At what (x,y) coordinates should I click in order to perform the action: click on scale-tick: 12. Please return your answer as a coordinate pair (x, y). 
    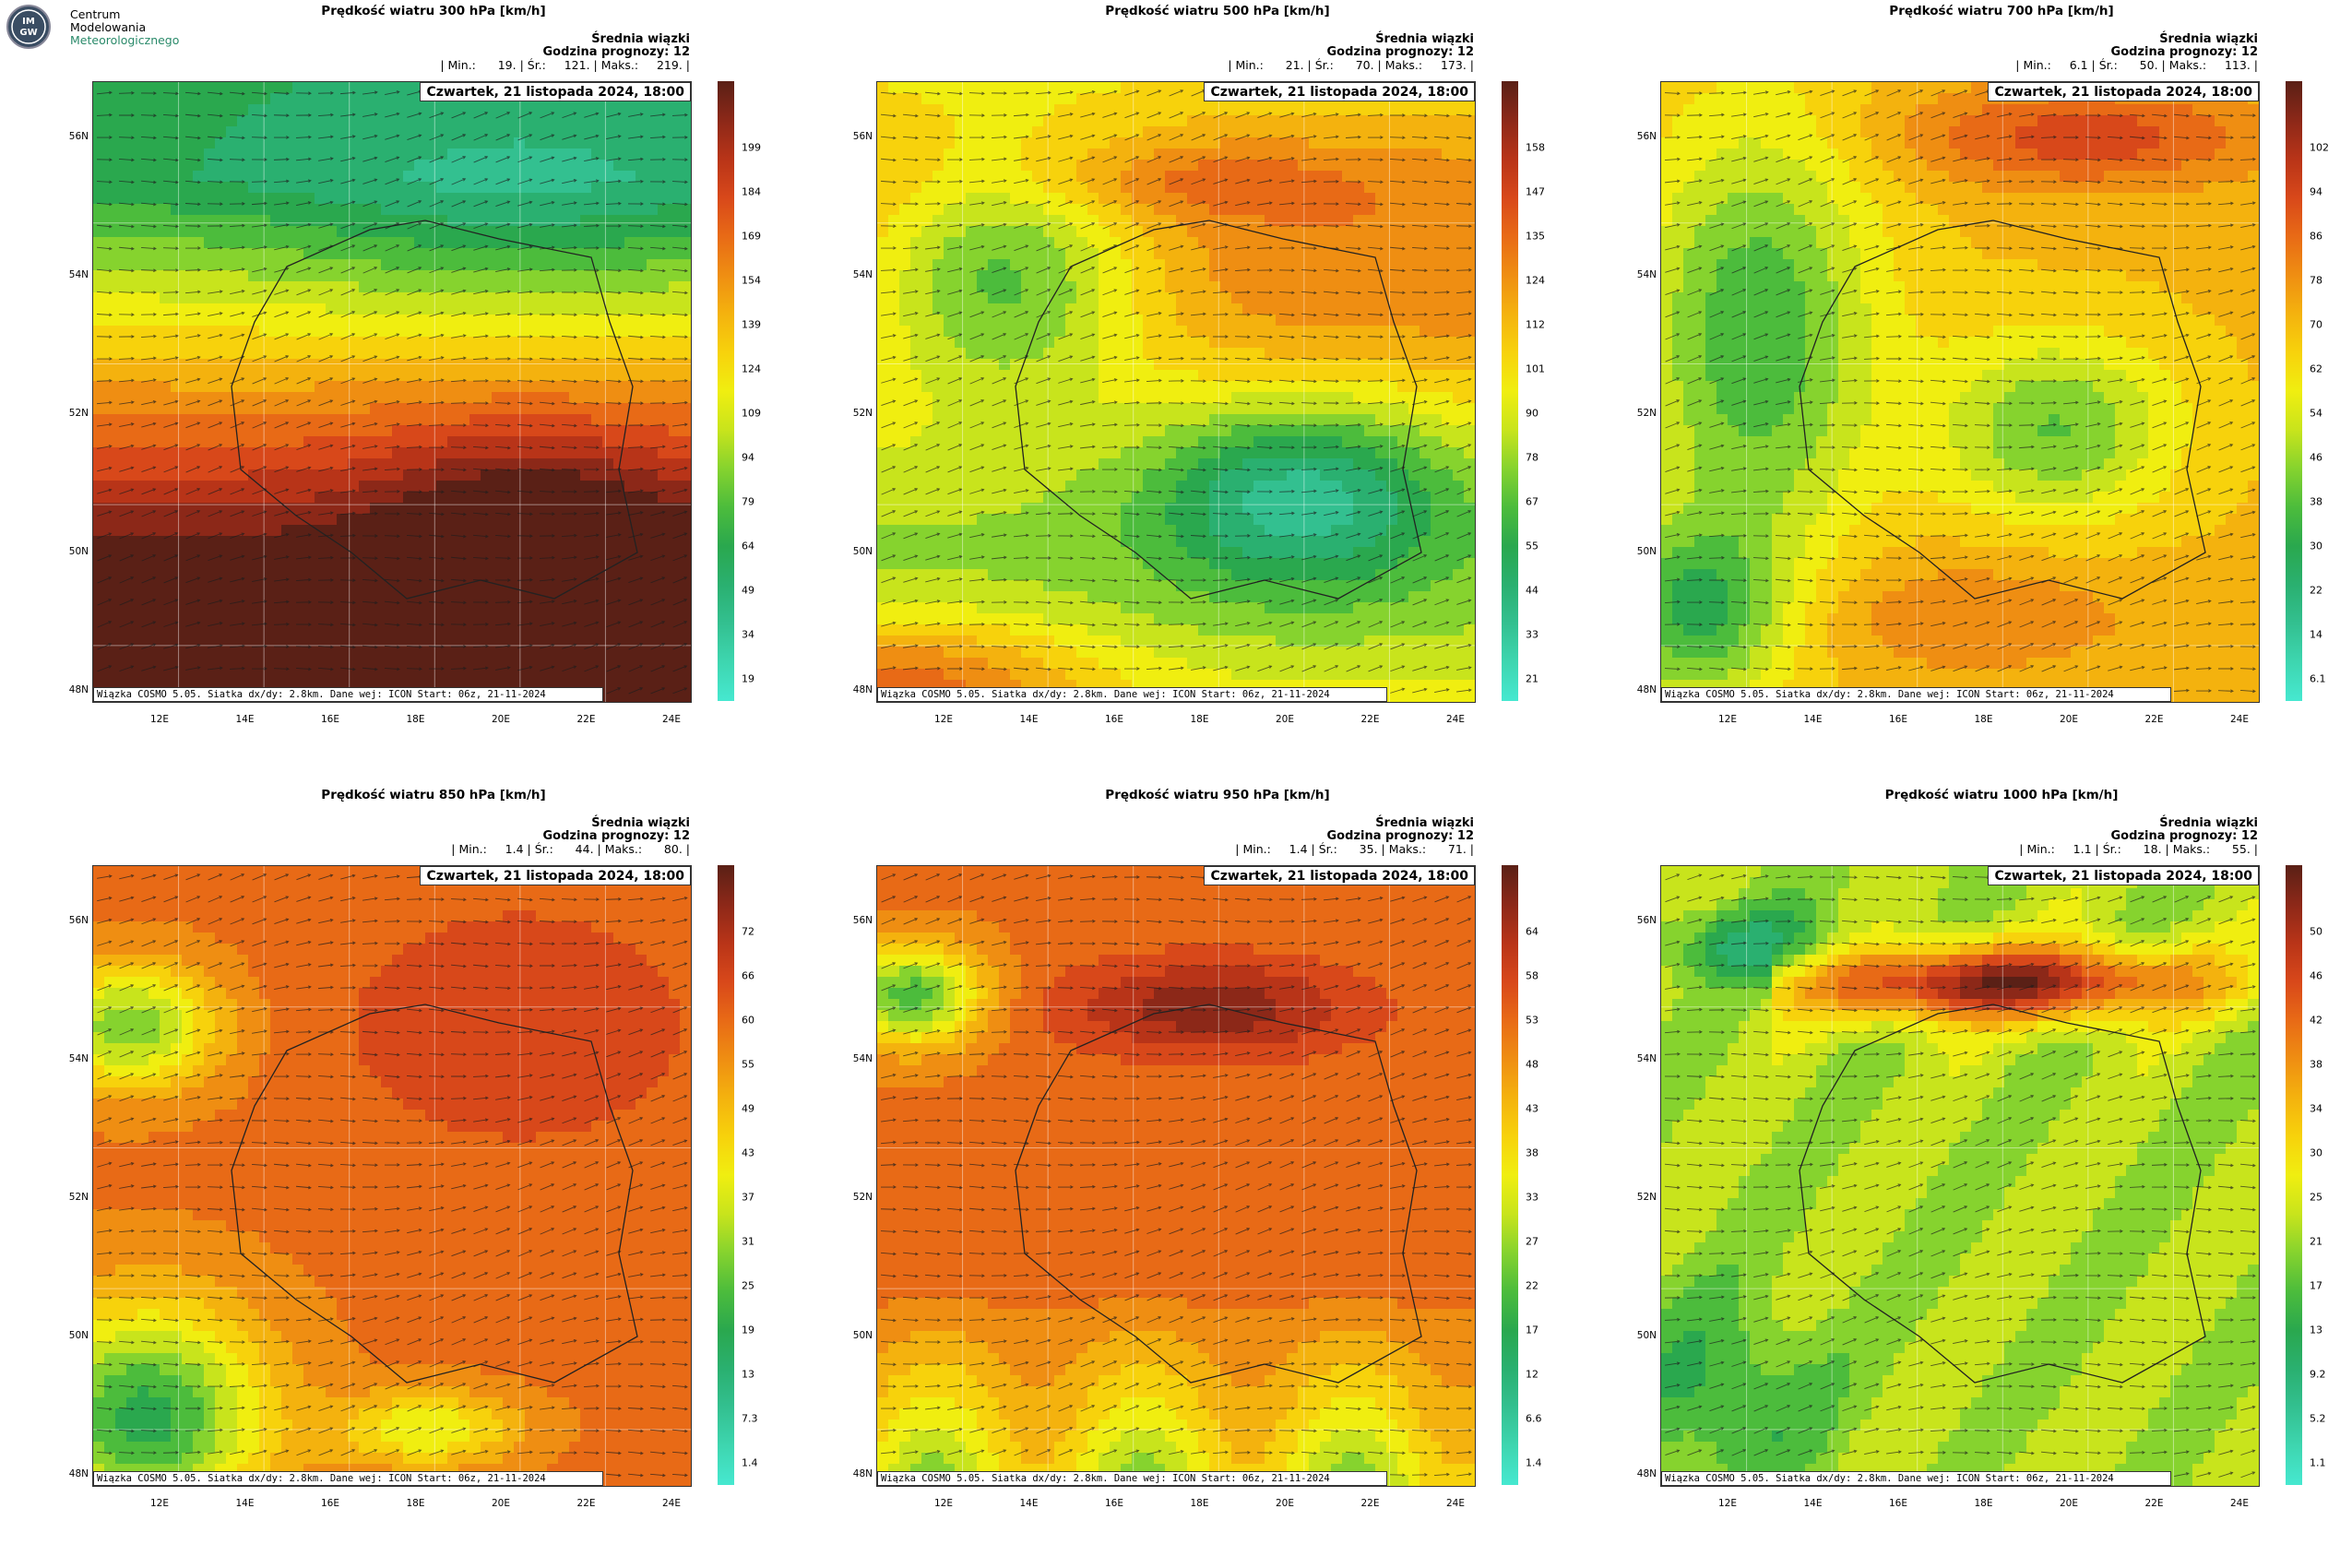
    Looking at the image, I should click on (1532, 1375).